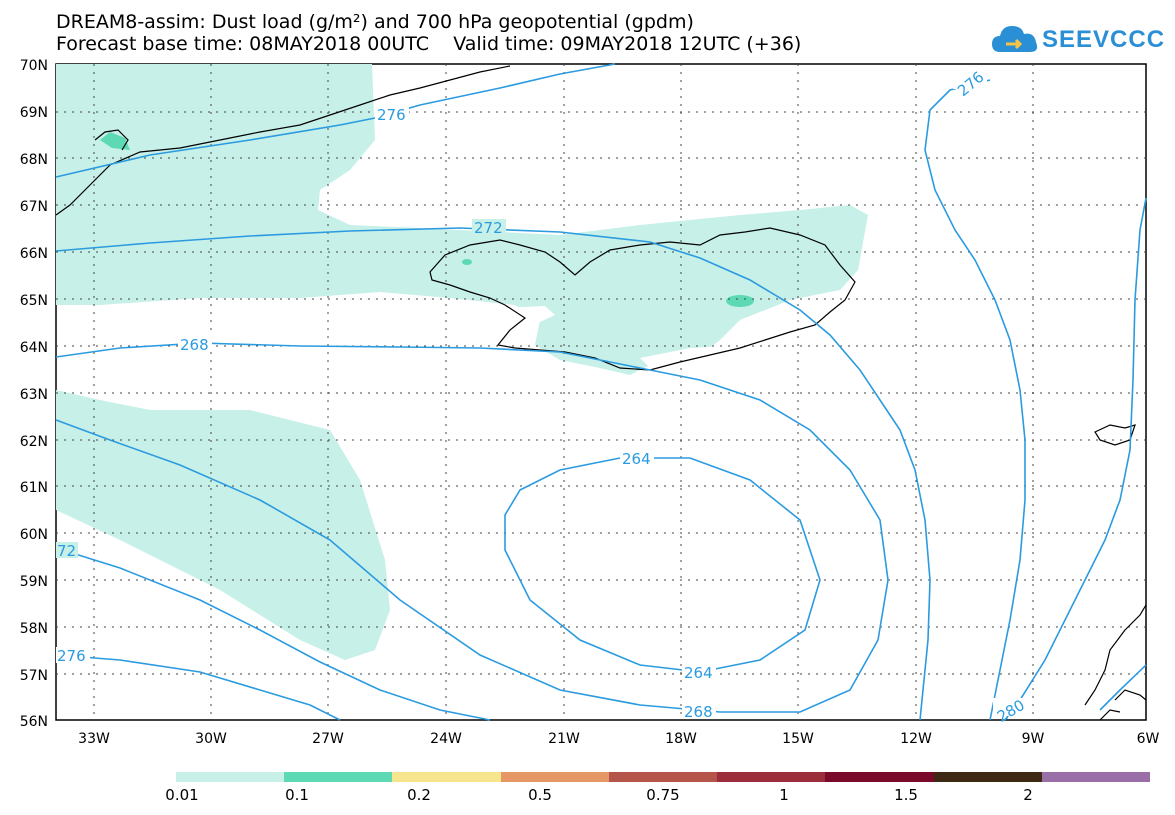 Image resolution: width=1175 pixels, height=815 pixels. What do you see at coordinates (642, 299) in the screenshot?
I see `coast-iceland` at bounding box center [642, 299].